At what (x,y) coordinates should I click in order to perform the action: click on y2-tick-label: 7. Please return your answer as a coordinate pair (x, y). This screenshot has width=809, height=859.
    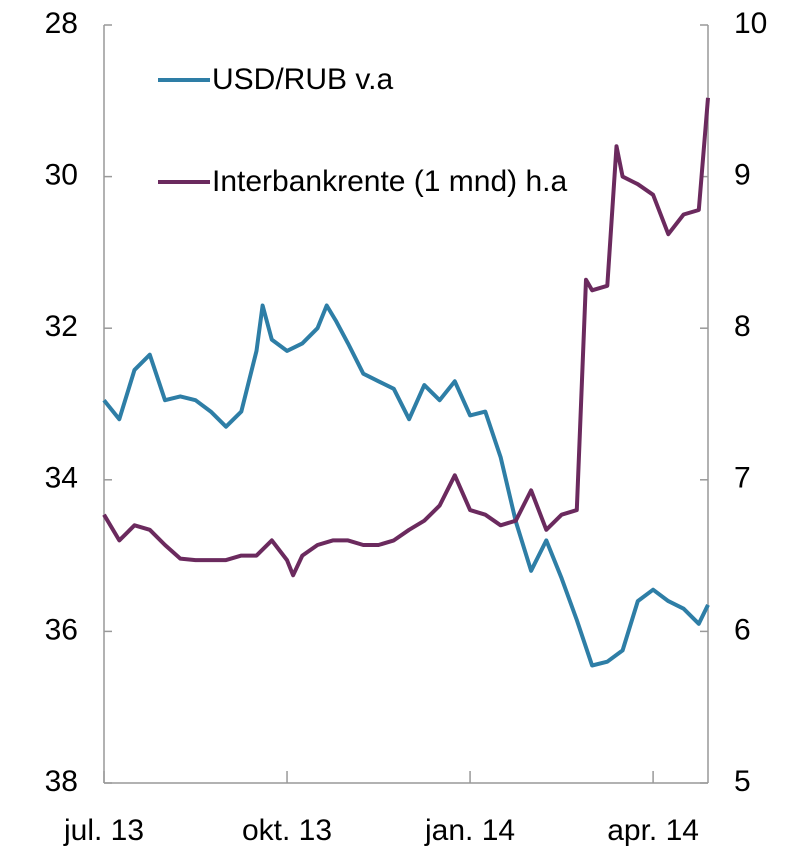
    Looking at the image, I should click on (742, 478).